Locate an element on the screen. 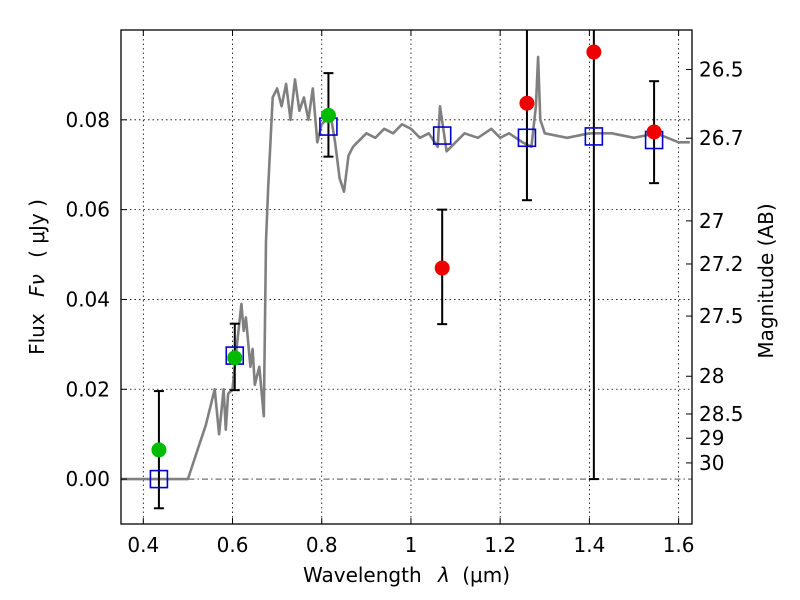 The width and height of the screenshot is (800, 600). x-tick-label: 0.6 is located at coordinates (233, 545).